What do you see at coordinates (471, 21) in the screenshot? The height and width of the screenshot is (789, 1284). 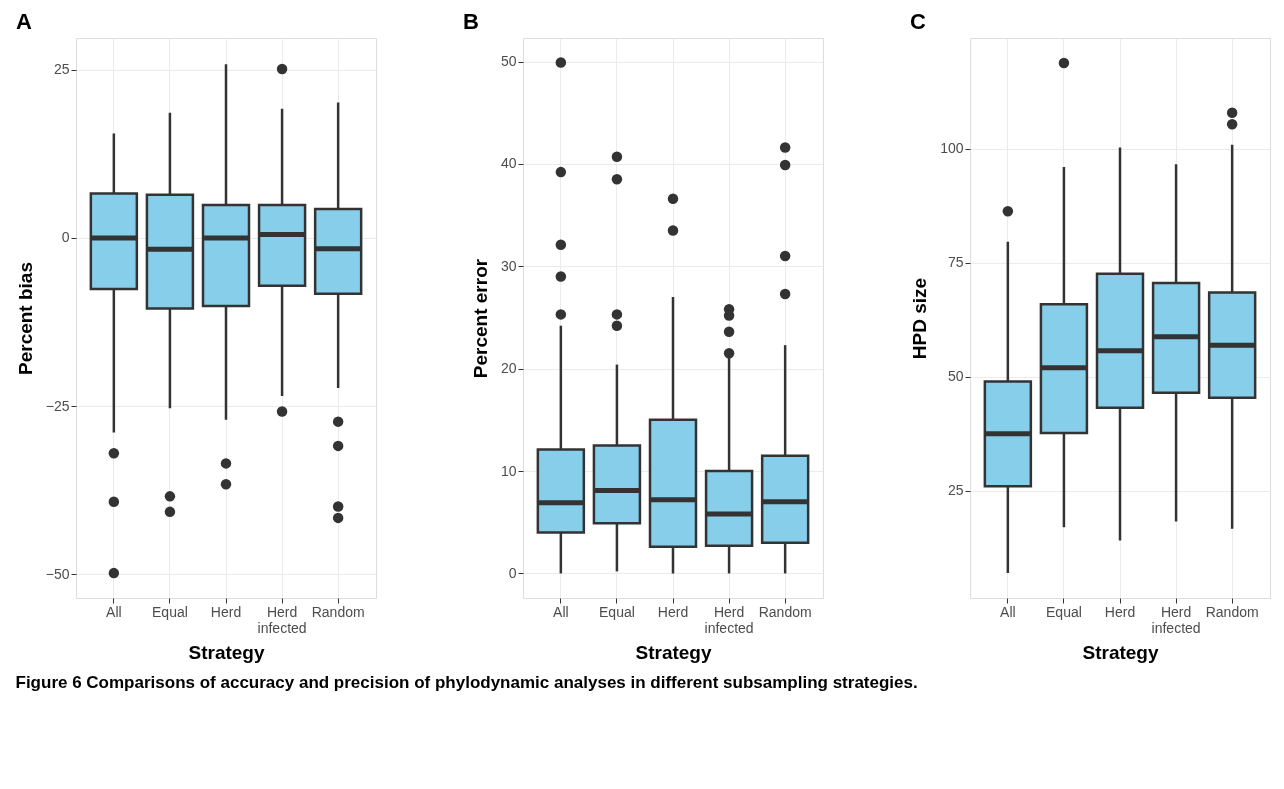 I see `chart-title: B` at bounding box center [471, 21].